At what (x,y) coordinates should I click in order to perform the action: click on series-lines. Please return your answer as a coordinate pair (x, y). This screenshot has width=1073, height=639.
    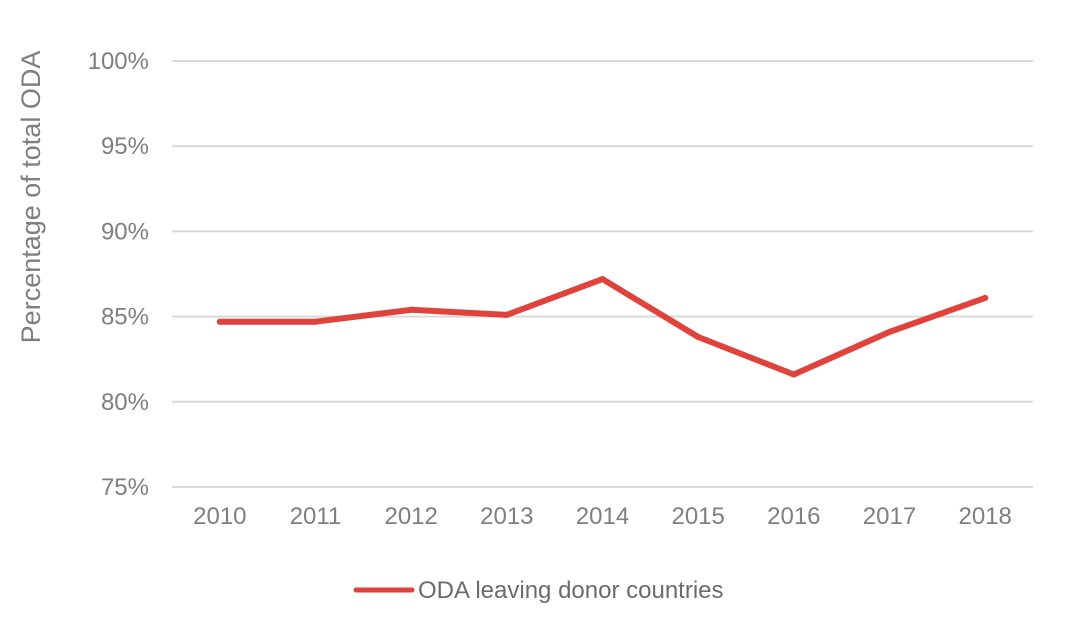
    Looking at the image, I should click on (602, 327).